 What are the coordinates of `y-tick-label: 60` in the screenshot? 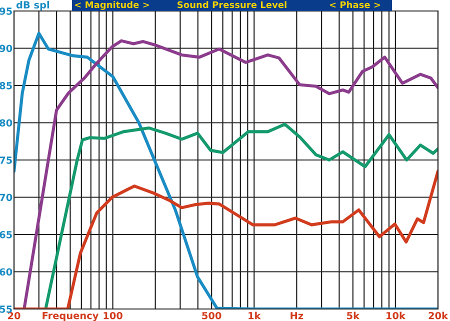 It's located at (6, 272).